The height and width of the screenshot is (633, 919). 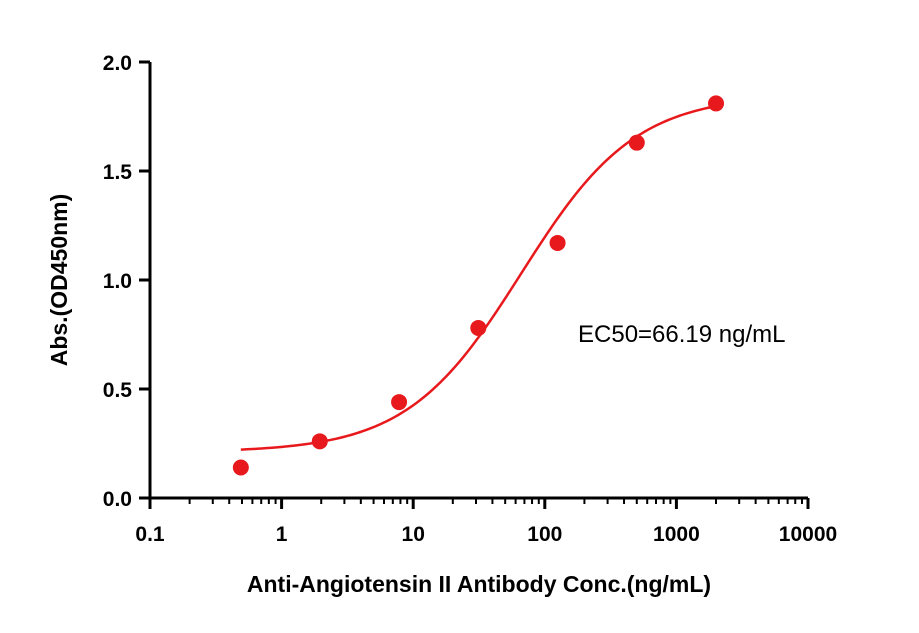 What do you see at coordinates (118, 172) in the screenshot?
I see `y-tick-label: 1.5` at bounding box center [118, 172].